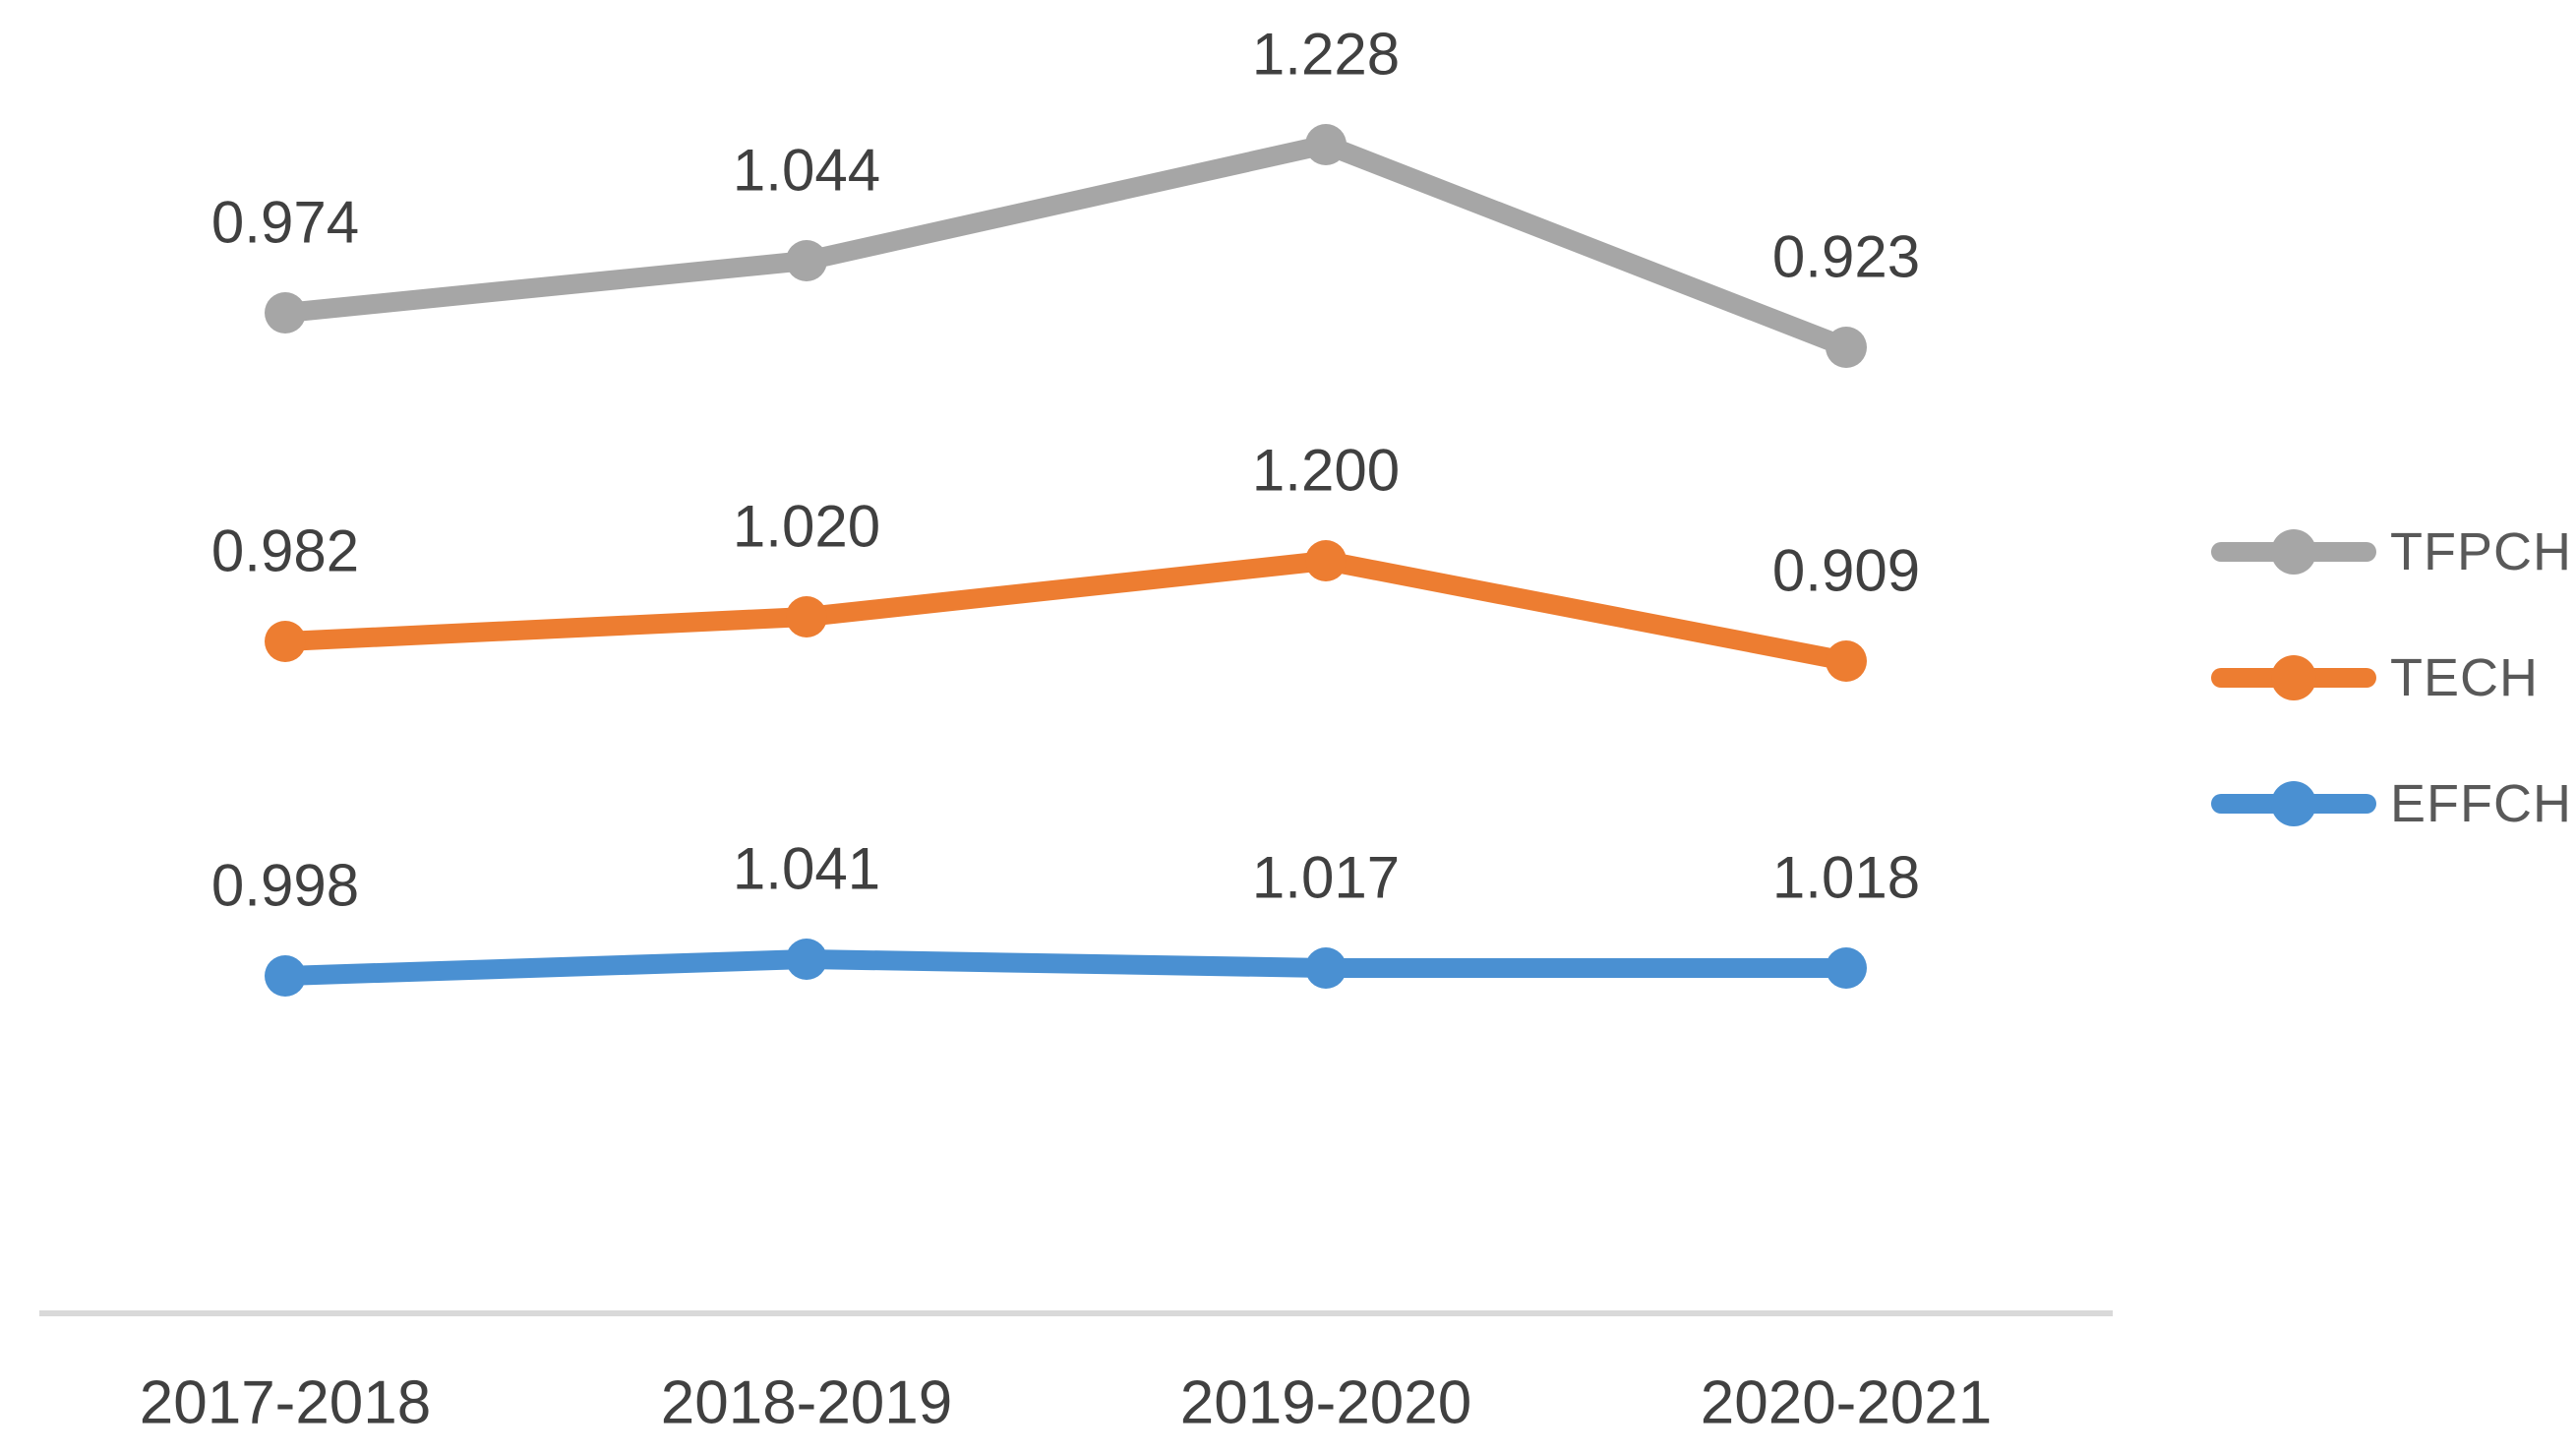 The height and width of the screenshot is (1456, 2576). Describe the element at coordinates (1846, 878) in the screenshot. I see `data-label-effch-4: 1.018` at that location.